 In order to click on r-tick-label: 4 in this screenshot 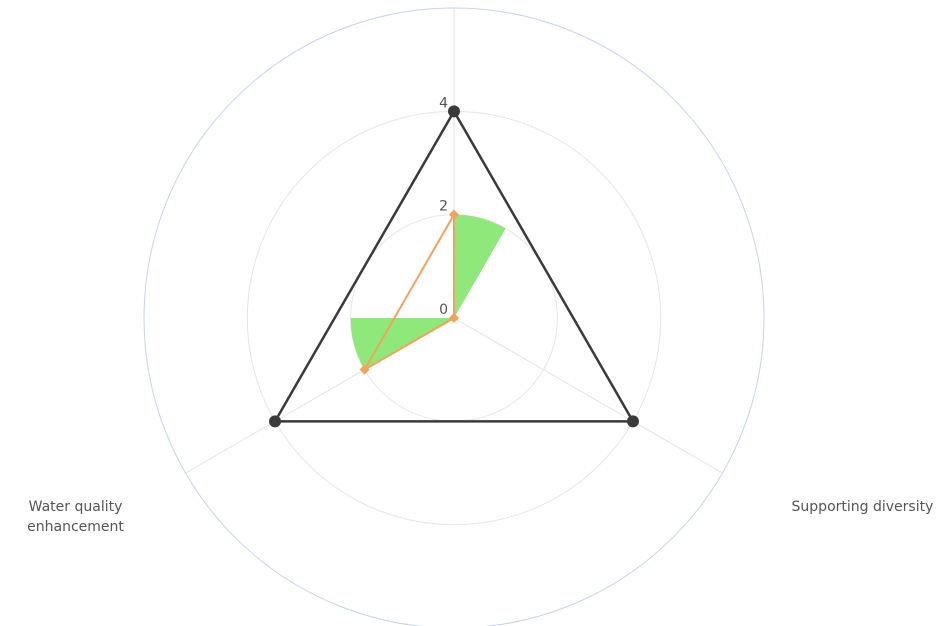, I will do `click(443, 103)`.